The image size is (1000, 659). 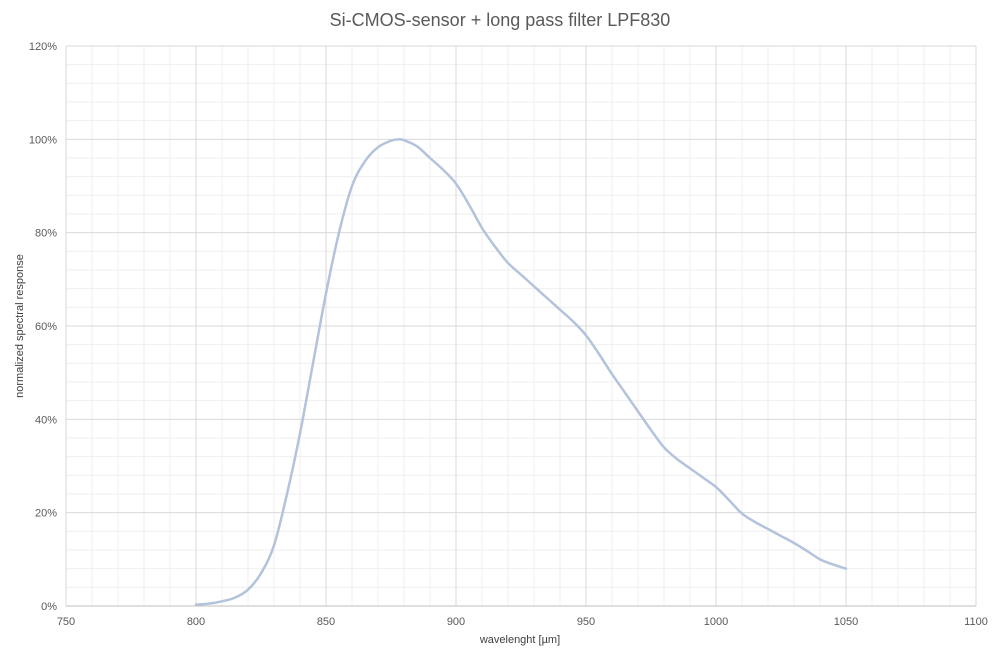 I want to click on y-tick-label: 40%, so click(x=46, y=420).